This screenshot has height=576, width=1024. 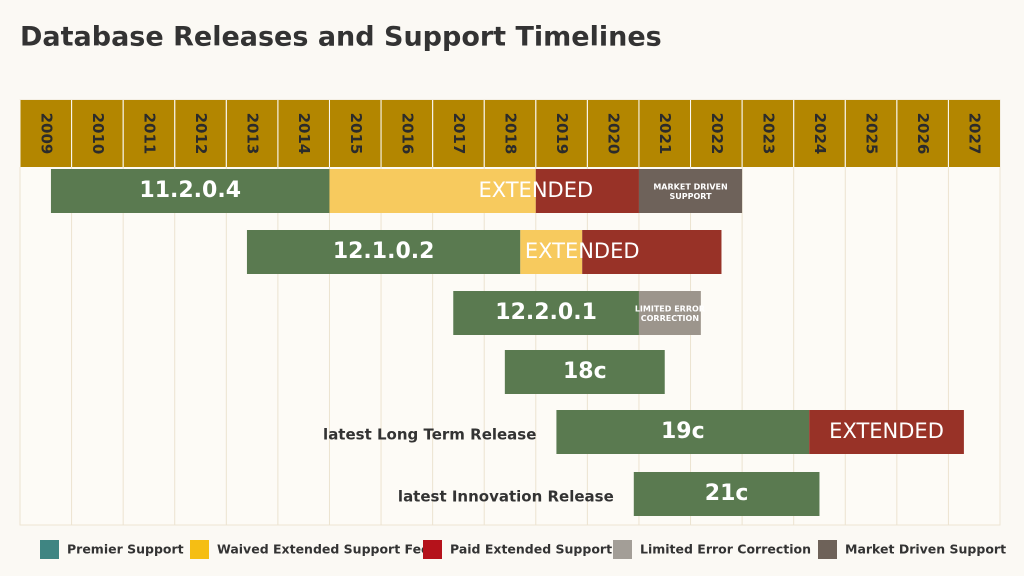 What do you see at coordinates (531, 549) in the screenshot?
I see `legend-label: Paid Extended Support` at bounding box center [531, 549].